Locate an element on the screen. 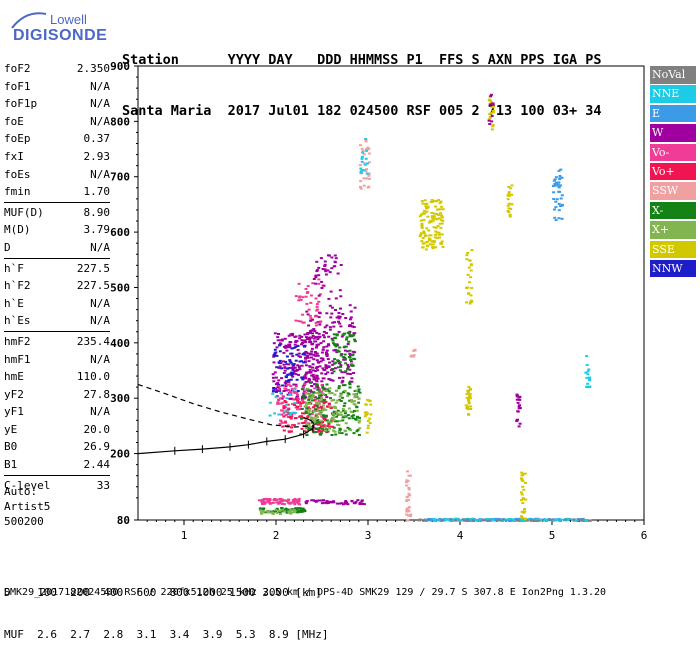 The width and height of the screenshot is (700, 656). y-tick-label: 200 is located at coordinates (120, 454).